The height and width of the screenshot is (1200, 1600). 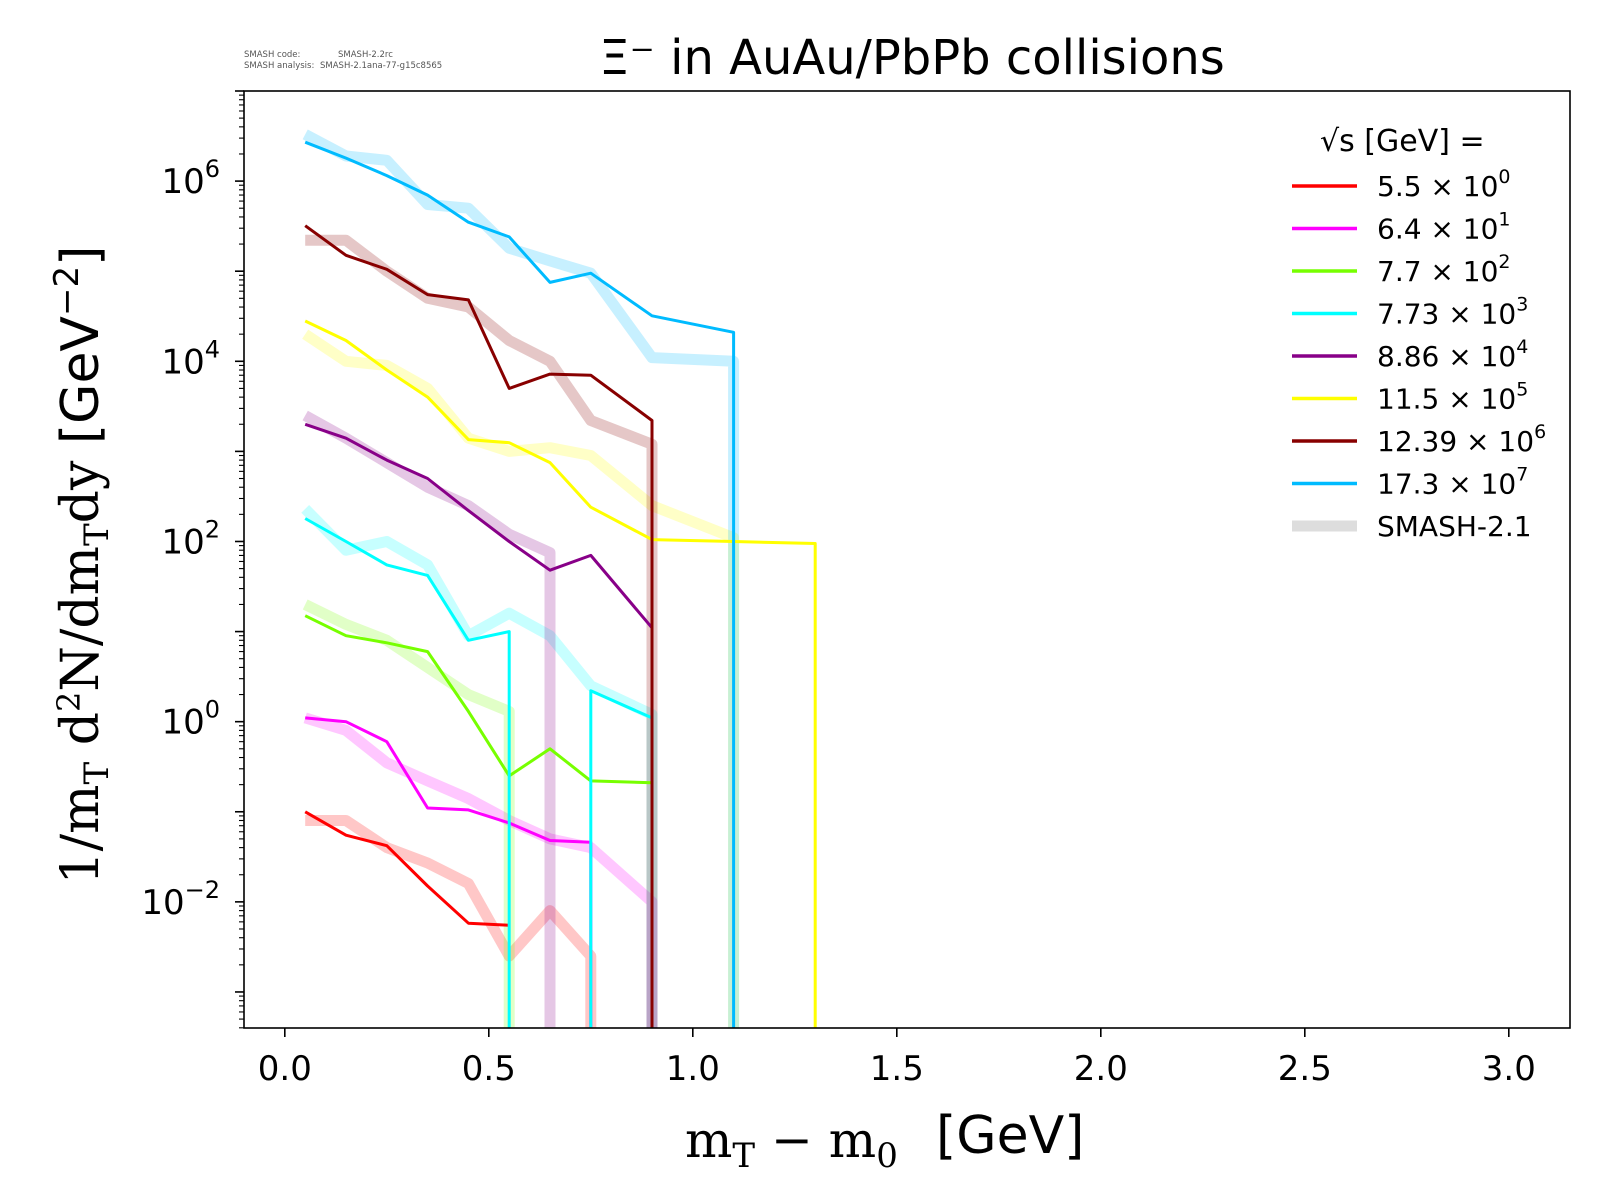 What do you see at coordinates (1101, 1069) in the screenshot?
I see `x-tick-label-4: 2.0` at bounding box center [1101, 1069].